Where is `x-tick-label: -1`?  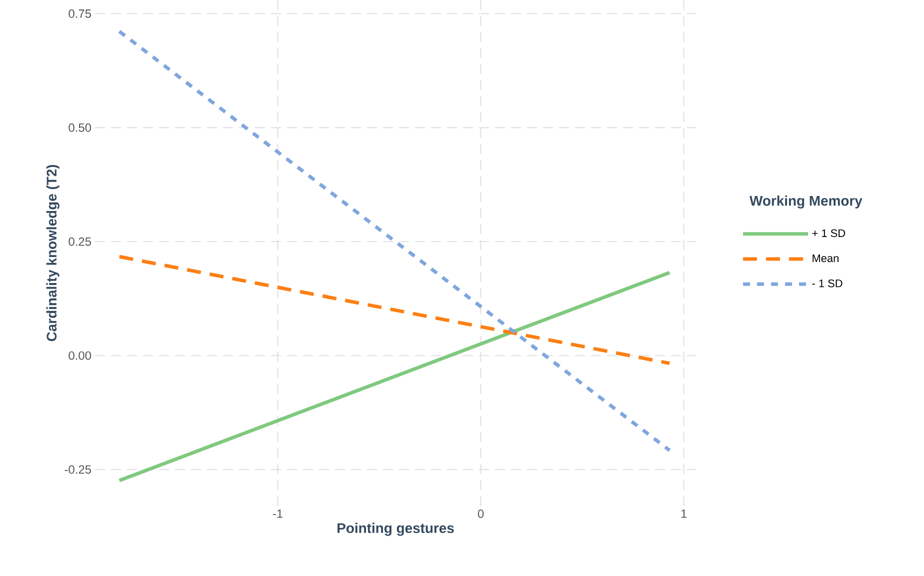 x-tick-label: -1 is located at coordinates (277, 514).